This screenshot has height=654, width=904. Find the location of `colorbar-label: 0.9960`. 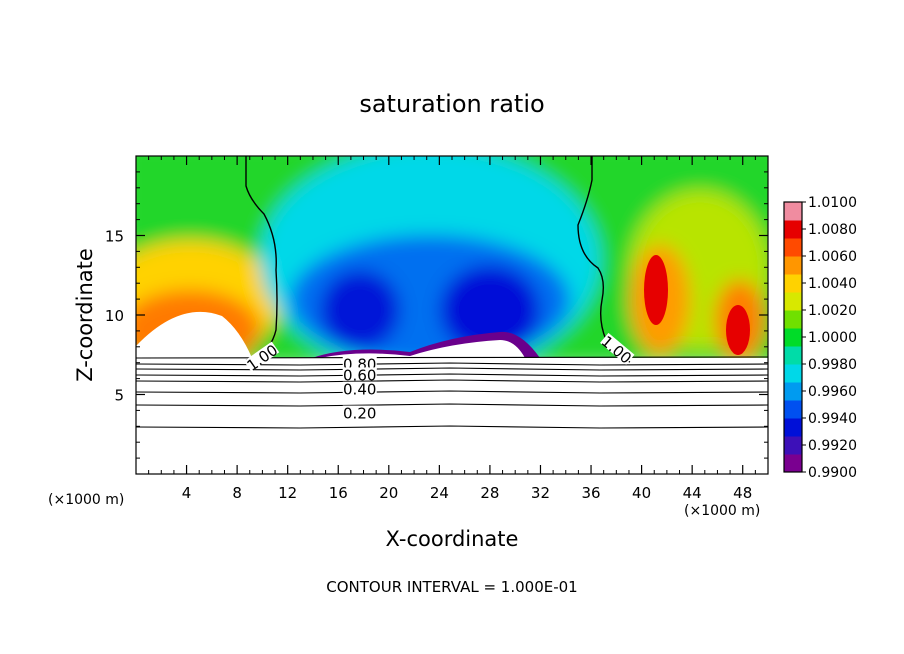

colorbar-label: 0.9960 is located at coordinates (832, 392).